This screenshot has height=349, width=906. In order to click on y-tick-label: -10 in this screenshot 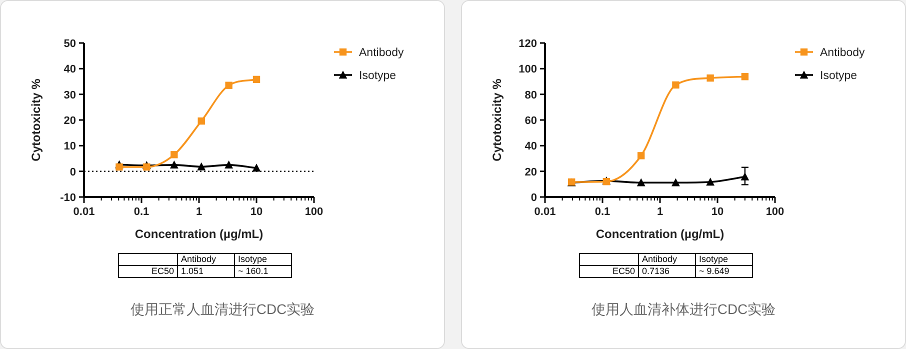, I will do `click(68, 198)`.